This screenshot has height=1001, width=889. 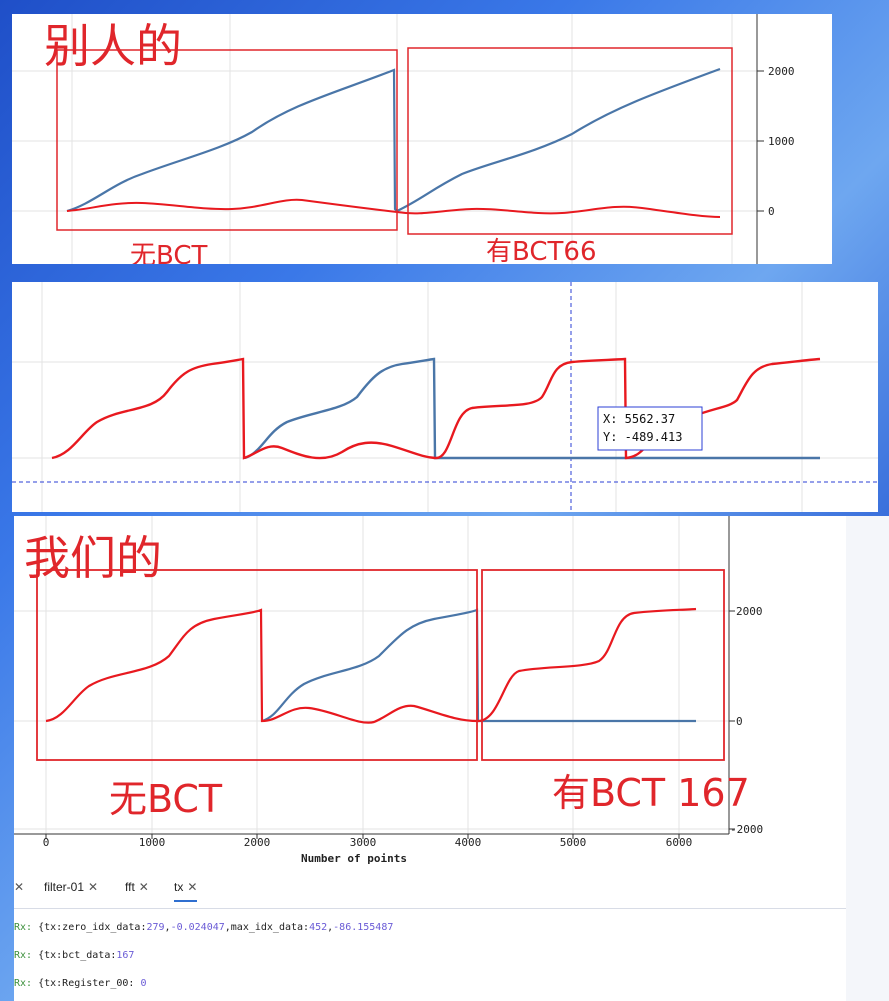 I want to click on log-key: tx:Register_00:, so click(x=92, y=983).